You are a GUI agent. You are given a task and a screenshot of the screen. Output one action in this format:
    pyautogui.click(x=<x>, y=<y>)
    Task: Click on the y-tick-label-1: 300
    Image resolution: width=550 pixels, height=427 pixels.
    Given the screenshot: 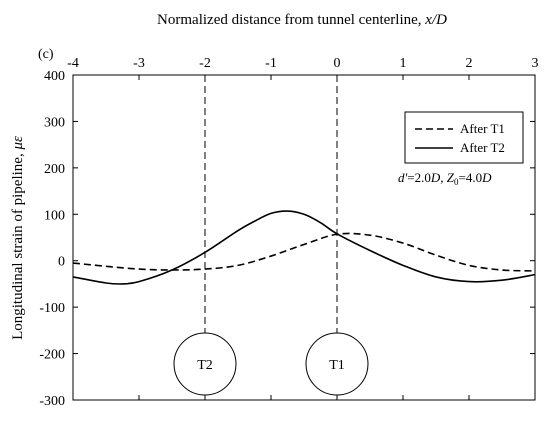 What is the action you would take?
    pyautogui.click(x=54, y=122)
    